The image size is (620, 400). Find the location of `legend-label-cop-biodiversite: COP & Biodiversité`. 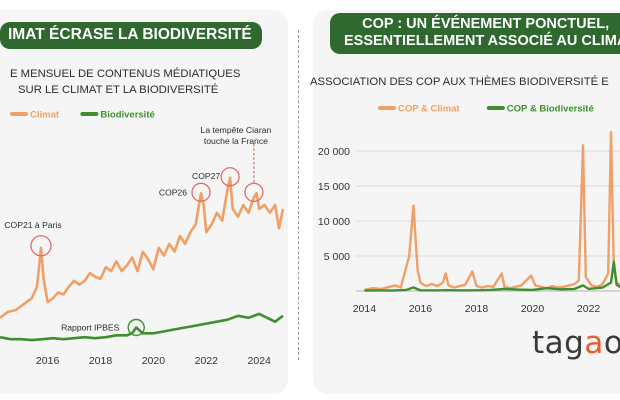

legend-label-cop-biodiversite: COP & Biodiversité is located at coordinates (550, 109).